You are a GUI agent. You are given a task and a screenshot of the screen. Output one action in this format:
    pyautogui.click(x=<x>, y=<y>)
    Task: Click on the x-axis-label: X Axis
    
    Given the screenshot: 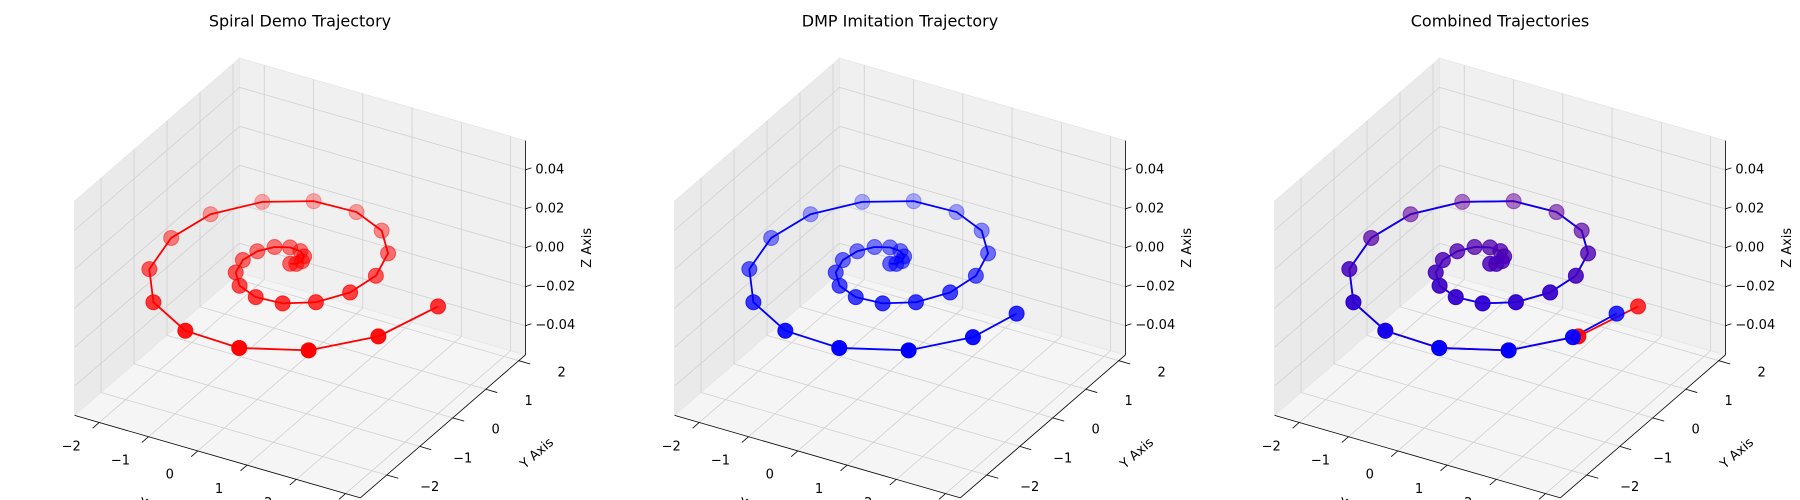 What is the action you would take?
    pyautogui.click(x=158, y=497)
    